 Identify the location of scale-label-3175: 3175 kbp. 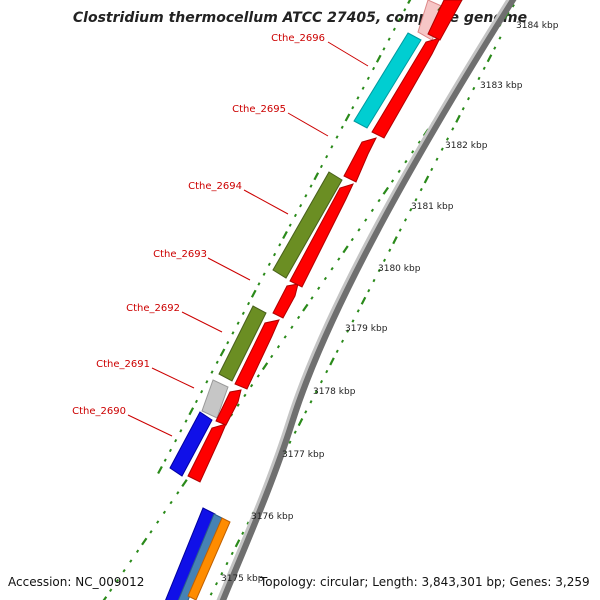
(242, 579).